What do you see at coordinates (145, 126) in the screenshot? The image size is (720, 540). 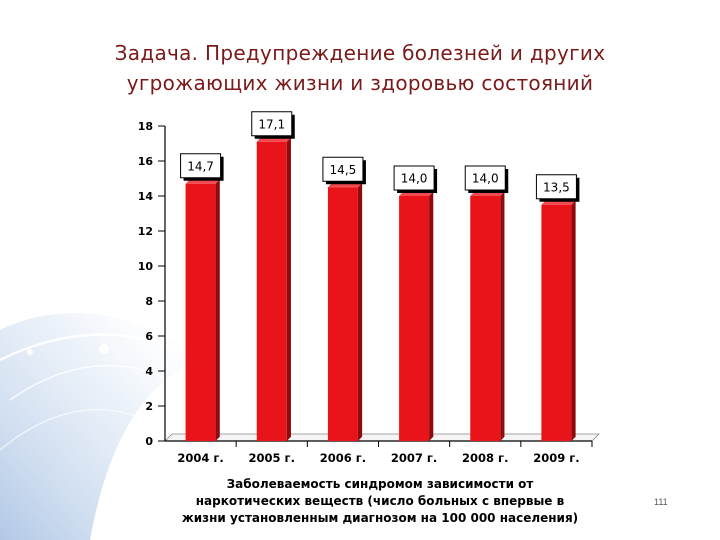 I see `y-tick-label: 18` at bounding box center [145, 126].